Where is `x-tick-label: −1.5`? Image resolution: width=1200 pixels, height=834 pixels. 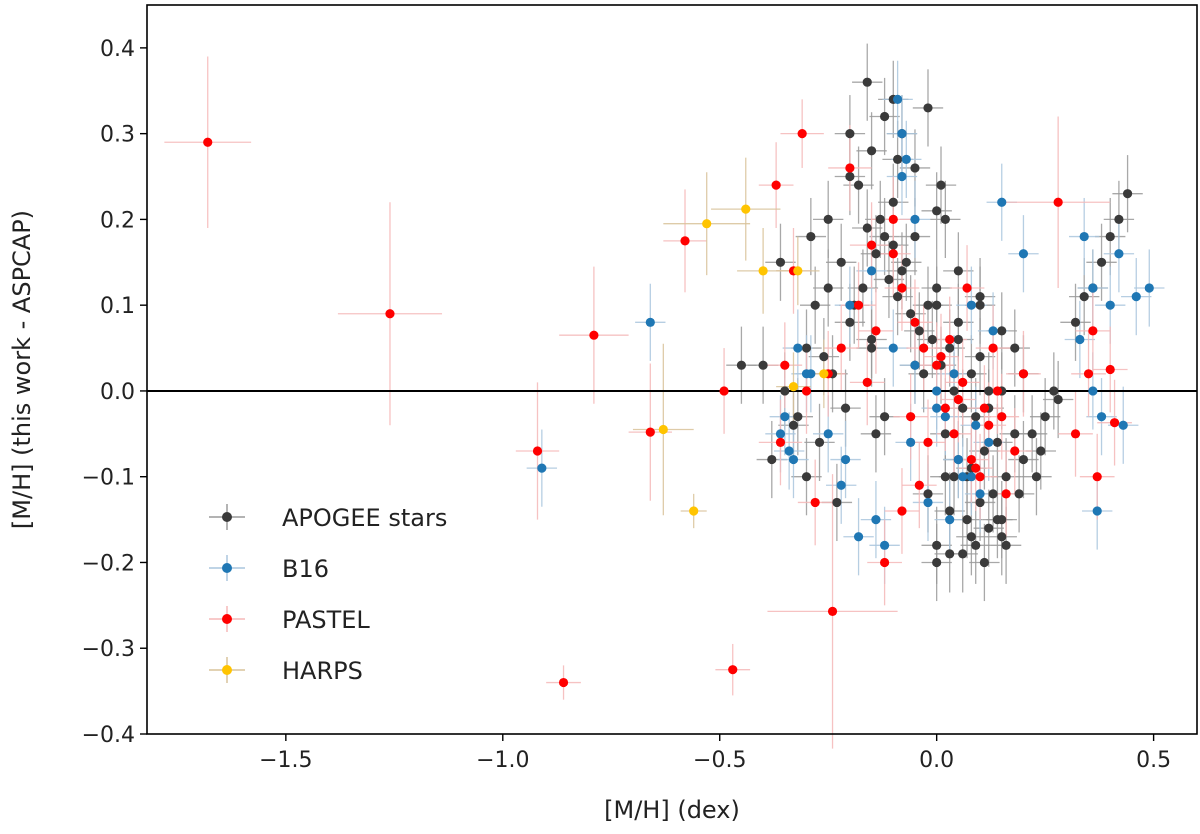 x-tick-label: −1.5 is located at coordinates (285, 760).